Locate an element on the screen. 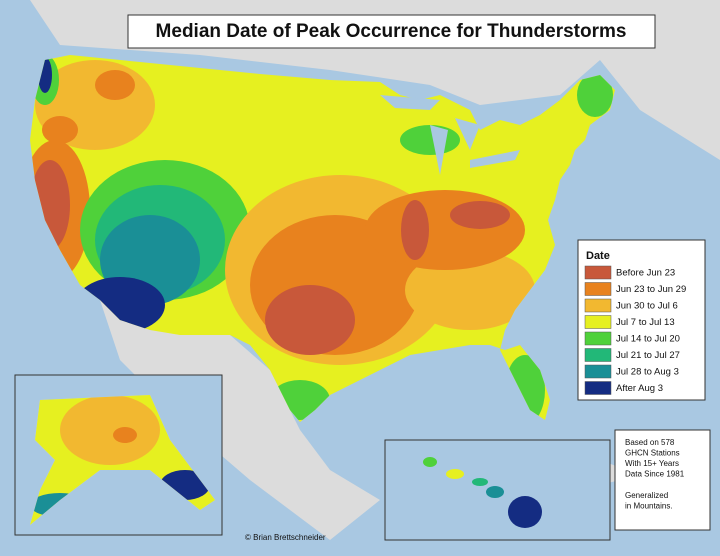  note-line: Generalized is located at coordinates (646, 495).